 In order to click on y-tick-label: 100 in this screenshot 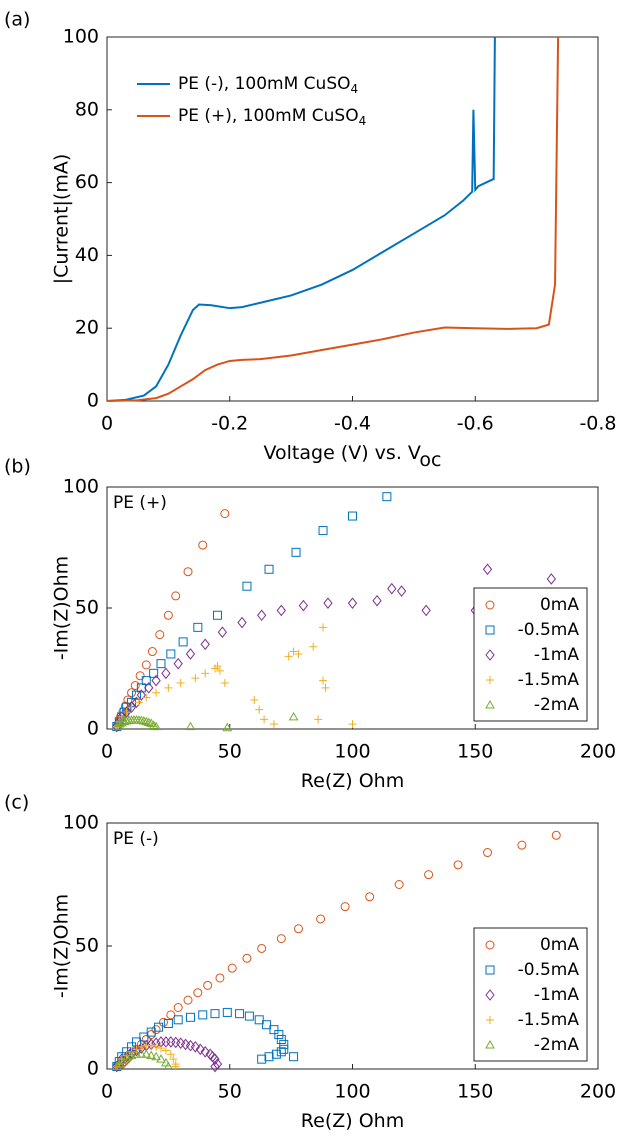, I will do `click(81, 823)`.